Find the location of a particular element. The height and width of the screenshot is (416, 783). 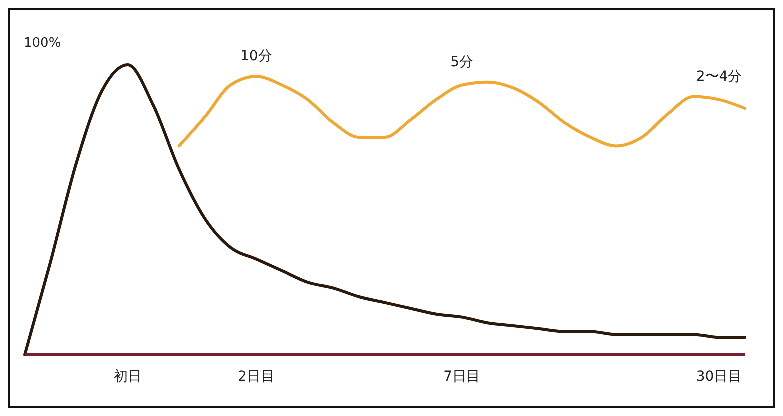

text: 100% is located at coordinates (43, 43).